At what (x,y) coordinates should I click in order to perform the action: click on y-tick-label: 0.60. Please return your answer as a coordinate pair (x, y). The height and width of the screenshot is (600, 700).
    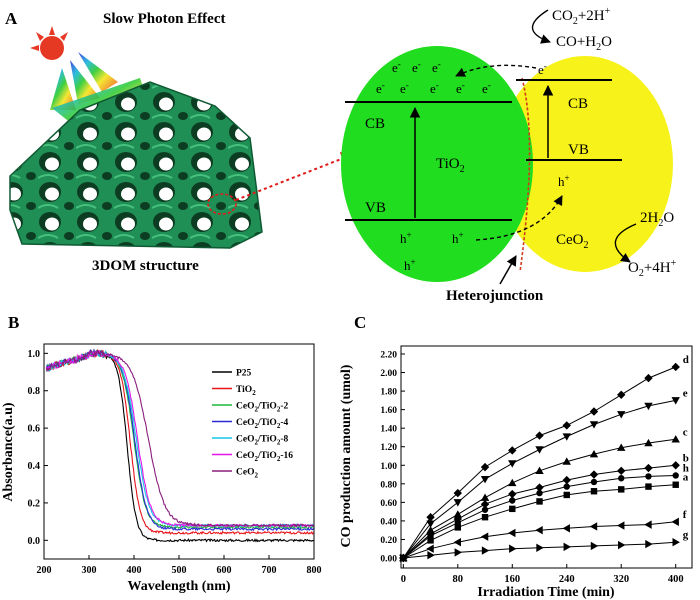
    Looking at the image, I should click on (388, 504).